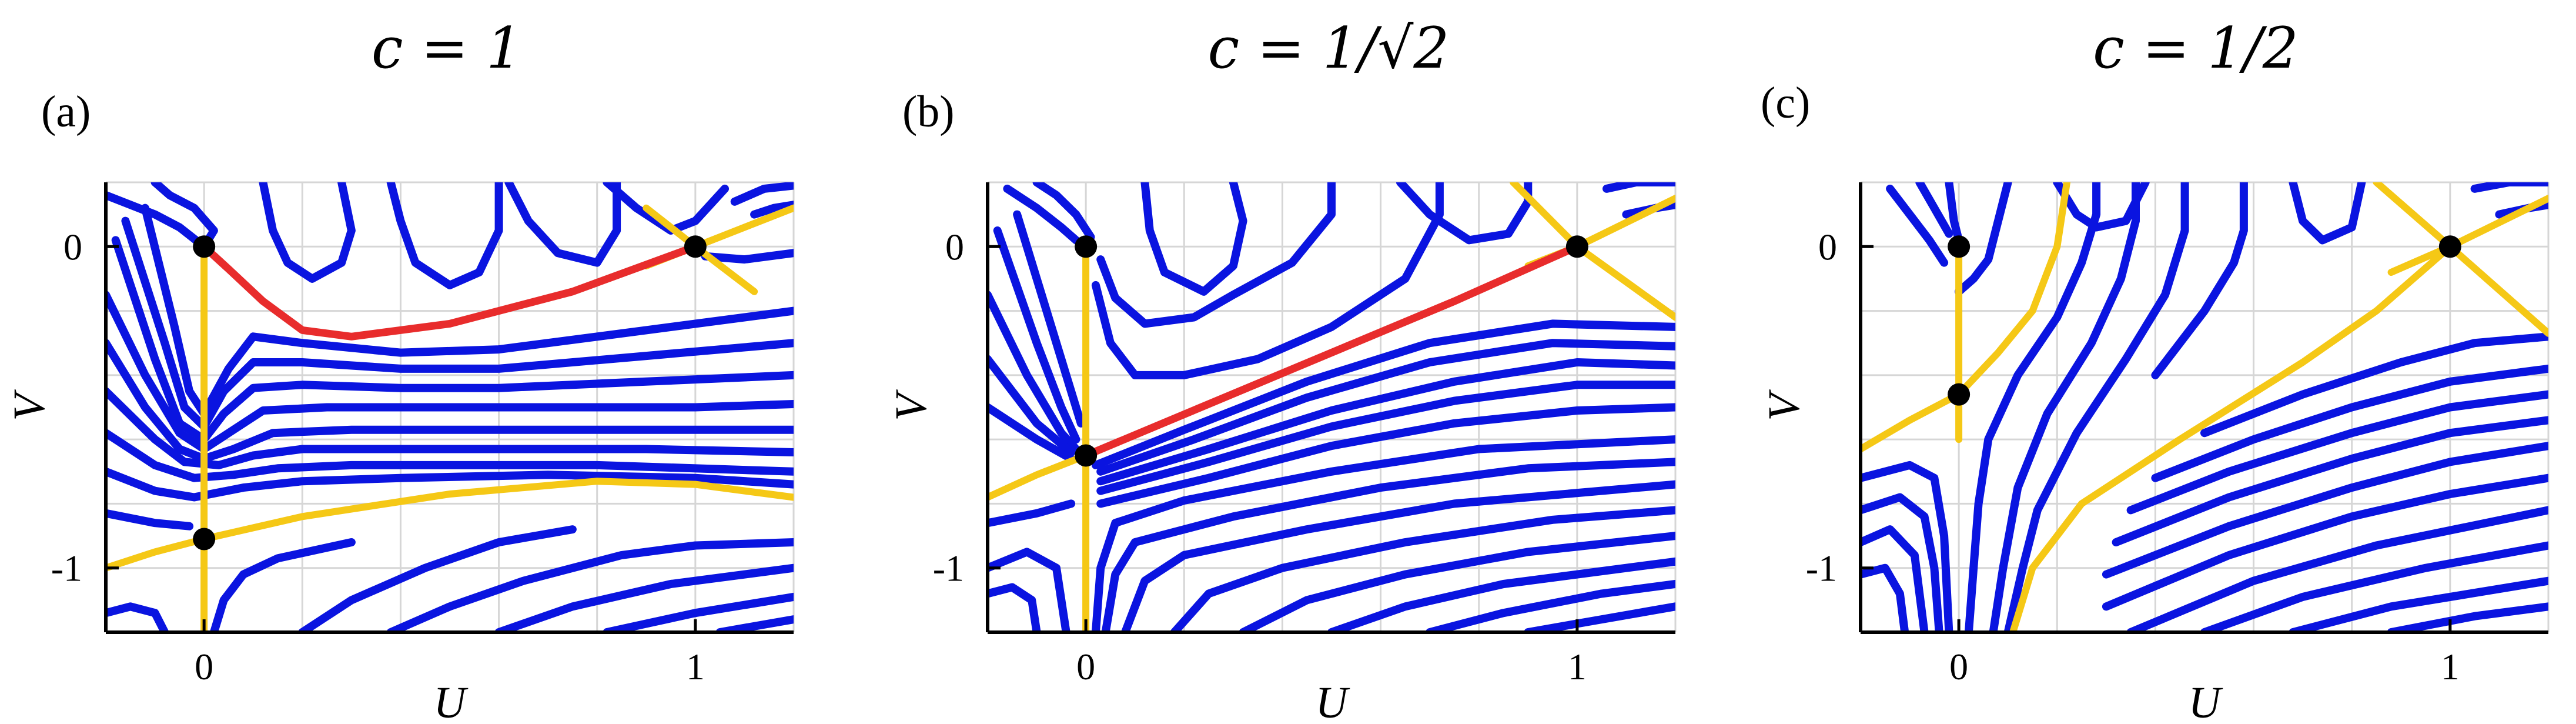  What do you see at coordinates (928, 111) in the screenshot?
I see `panel-label-b: (b)` at bounding box center [928, 111].